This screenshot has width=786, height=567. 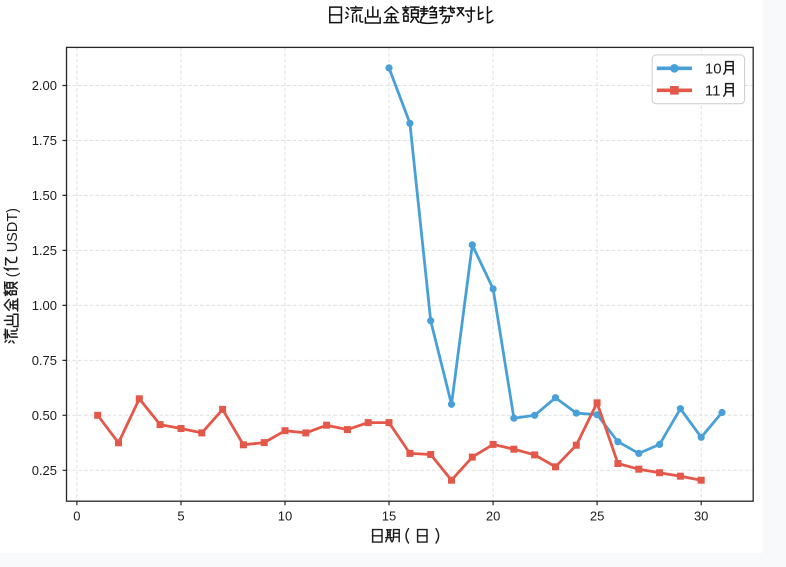 I want to click on svg-text: 15, so click(x=389, y=516).